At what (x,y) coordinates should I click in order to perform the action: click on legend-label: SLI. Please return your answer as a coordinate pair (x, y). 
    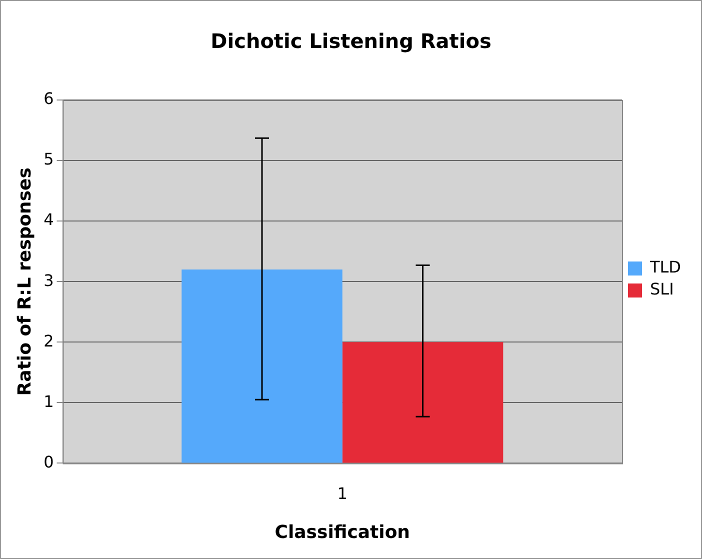
    Looking at the image, I should click on (662, 289).